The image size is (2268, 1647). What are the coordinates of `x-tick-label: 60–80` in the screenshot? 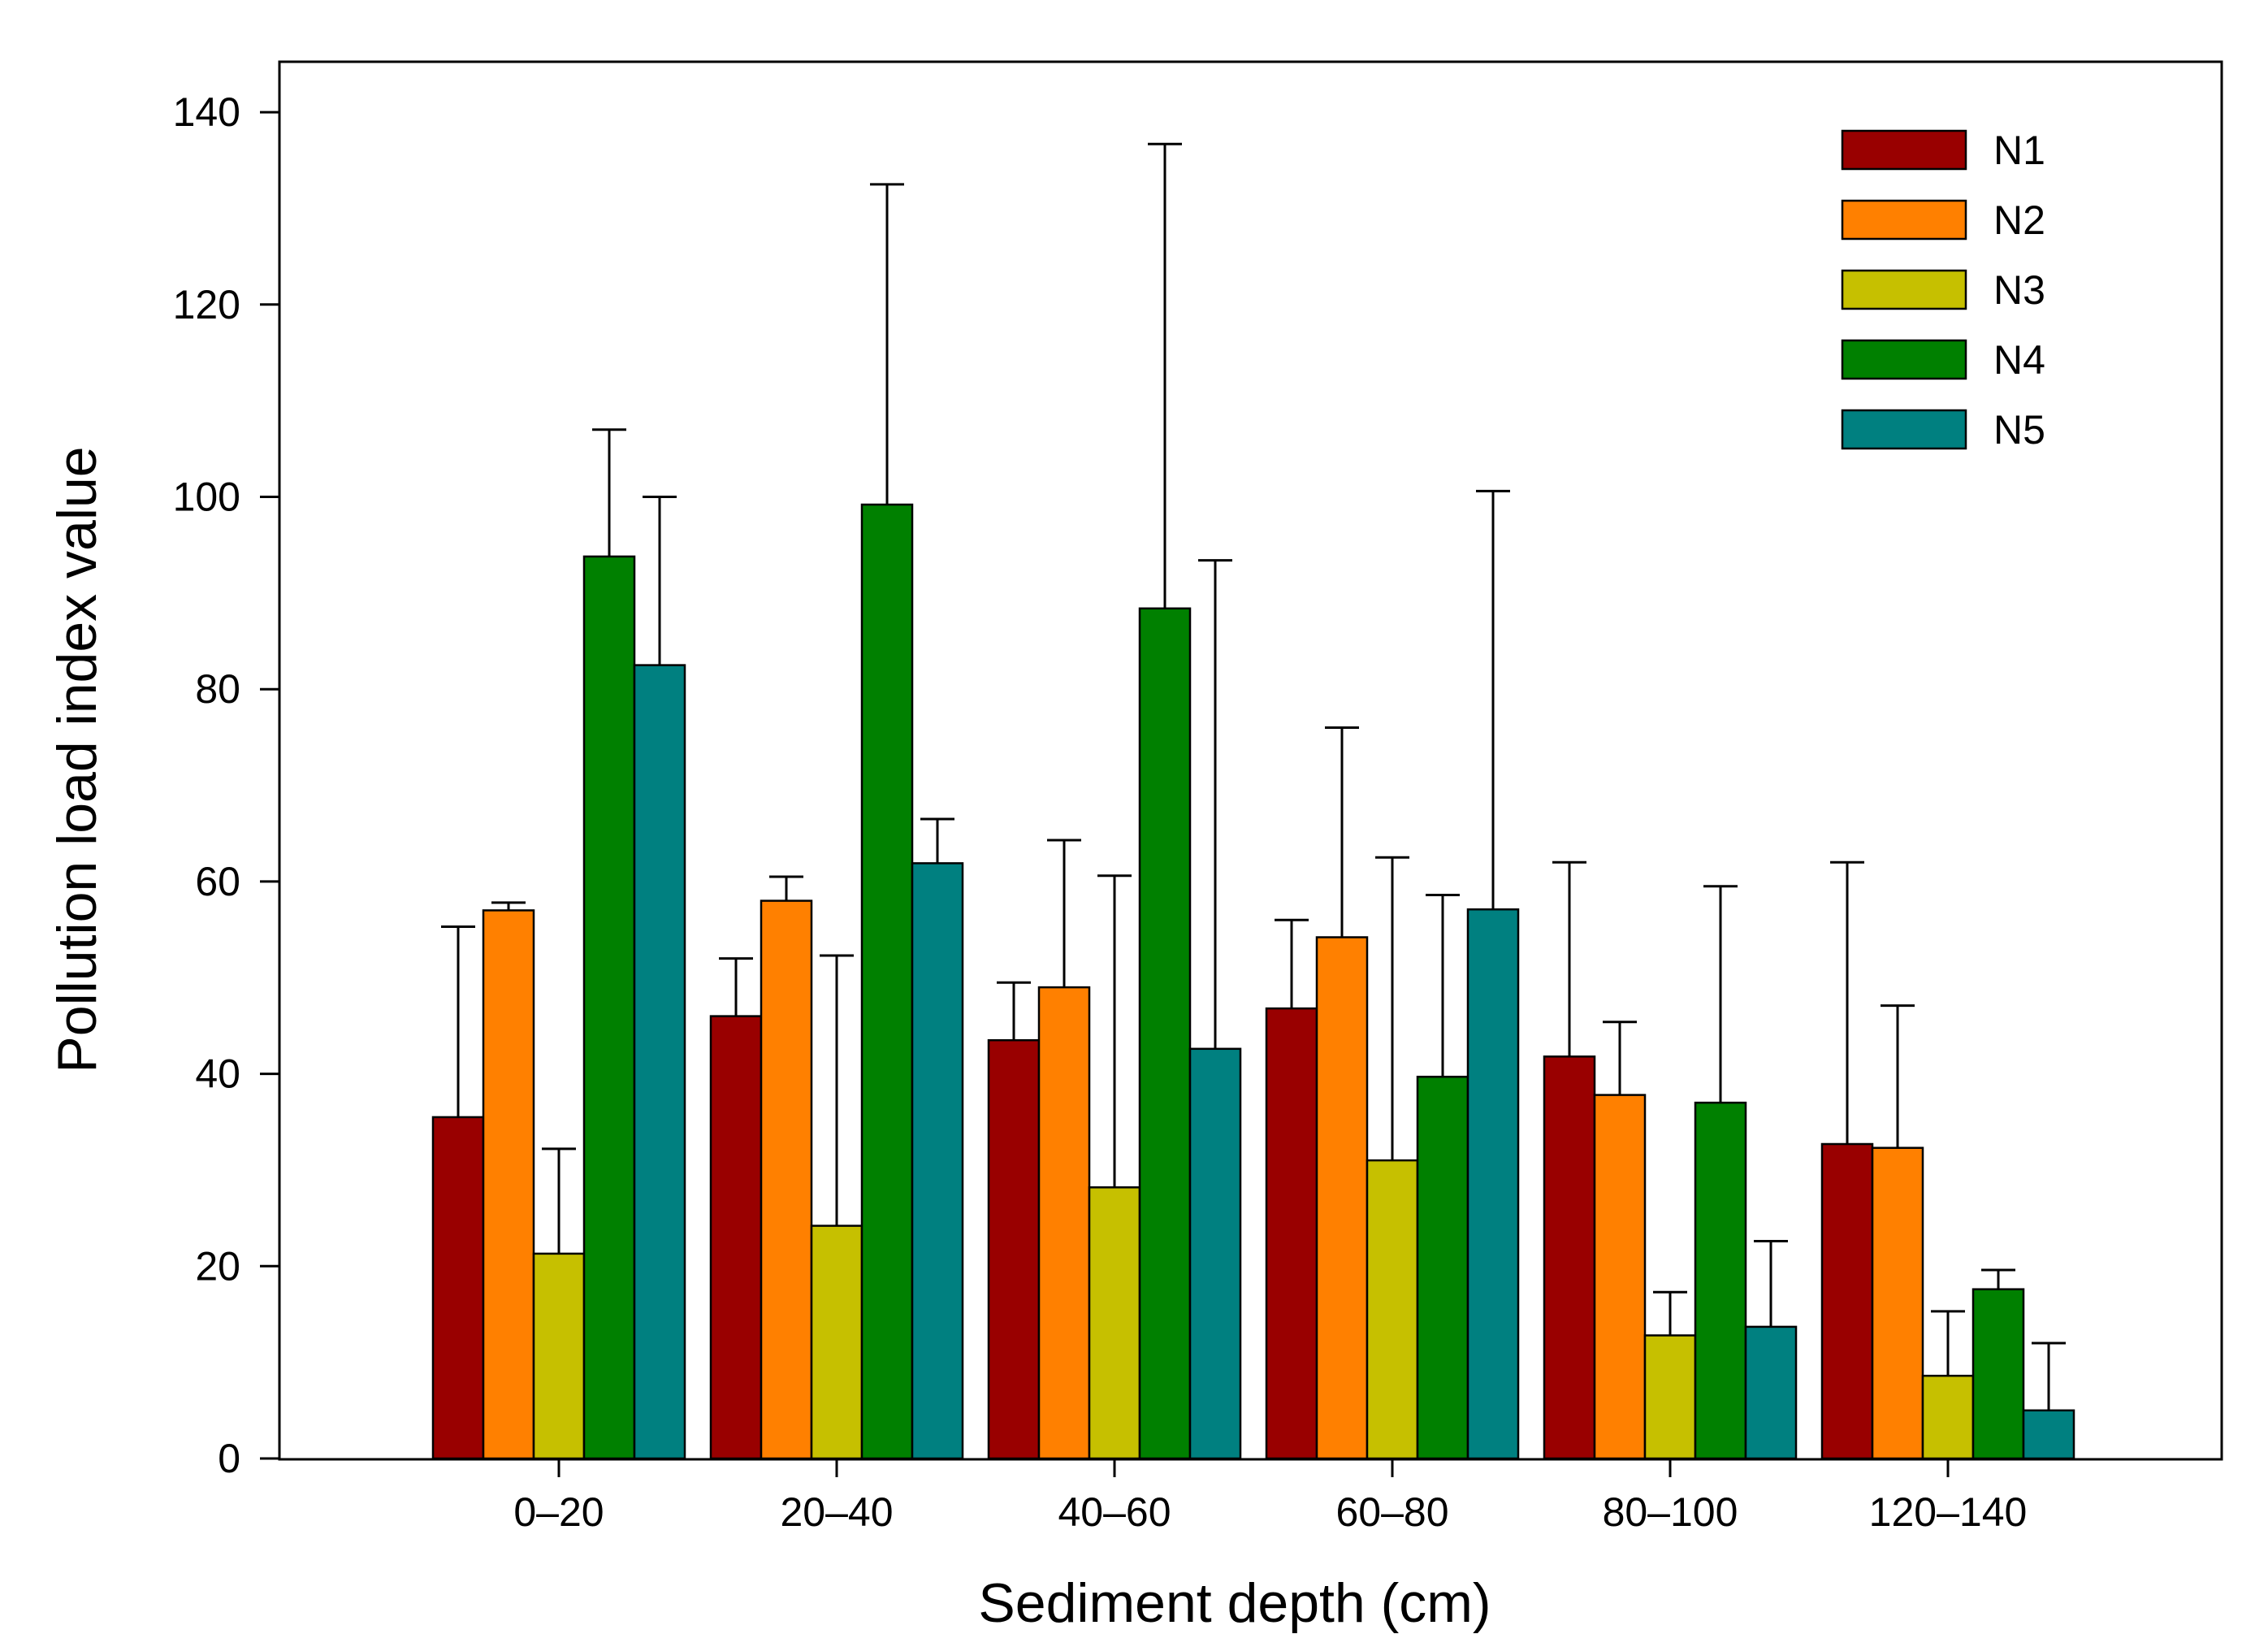 It's located at (1391, 1512).